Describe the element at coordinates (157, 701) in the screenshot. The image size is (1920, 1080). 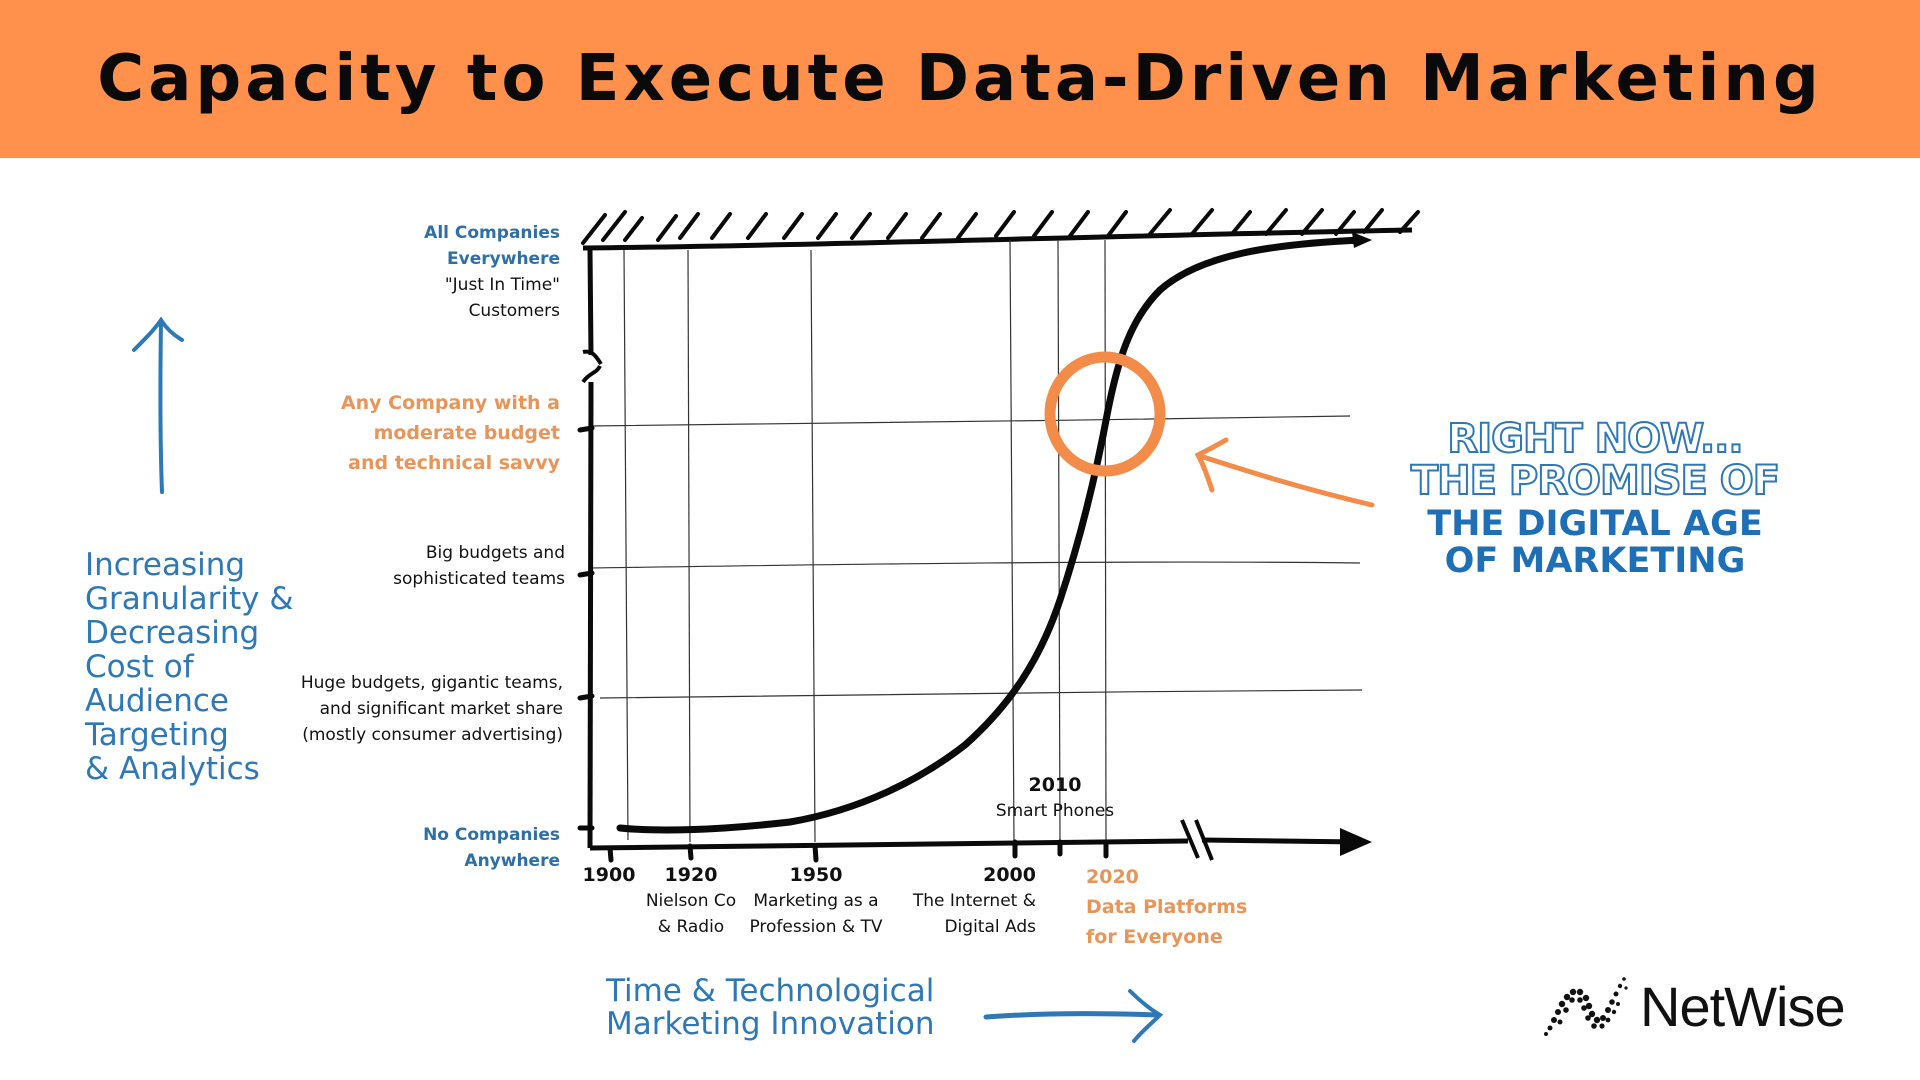
I see `y-label-line: Audience` at that location.